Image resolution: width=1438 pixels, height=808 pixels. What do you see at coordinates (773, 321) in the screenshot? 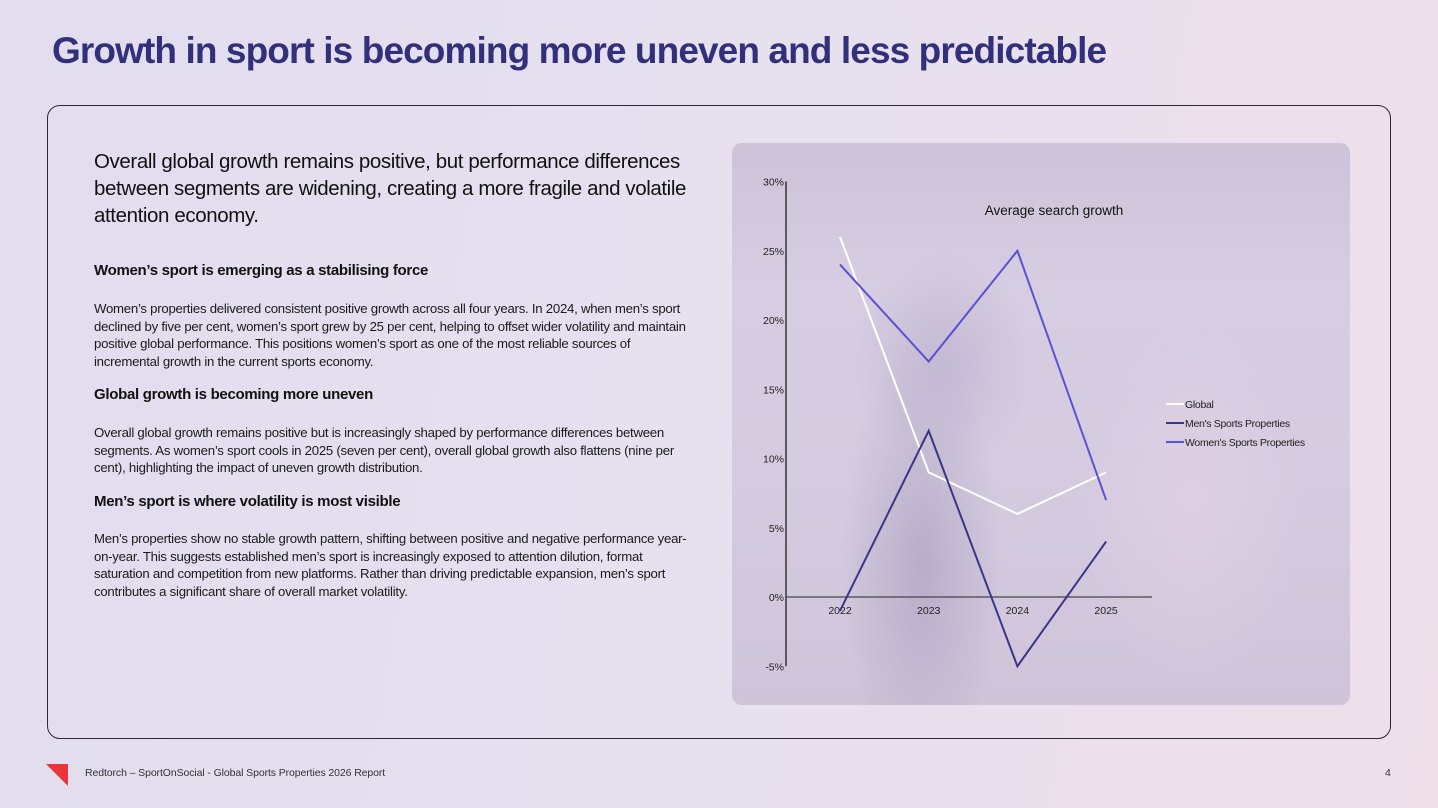
I see `y-tick-label: 20%` at bounding box center [773, 321].